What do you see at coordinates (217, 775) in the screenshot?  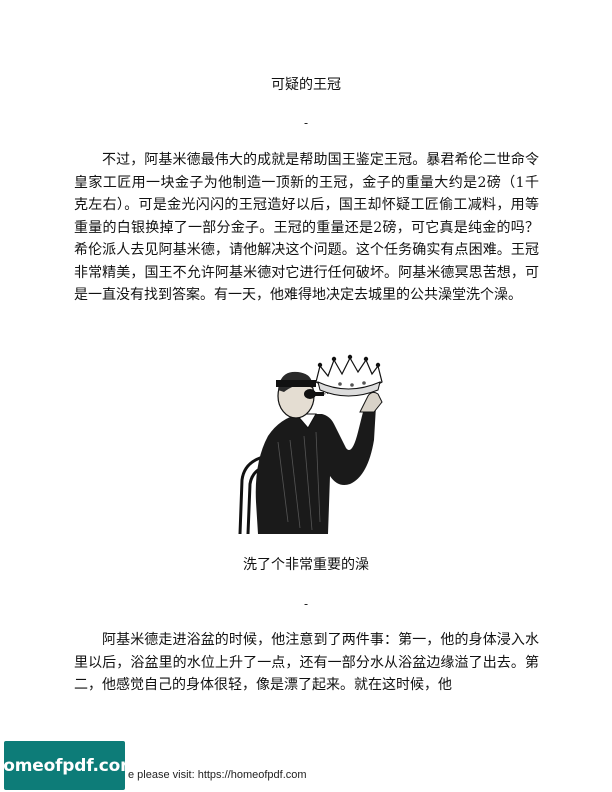 I see `footer-visit-link-text: e please visit: https://homeofpdf.com` at bounding box center [217, 775].